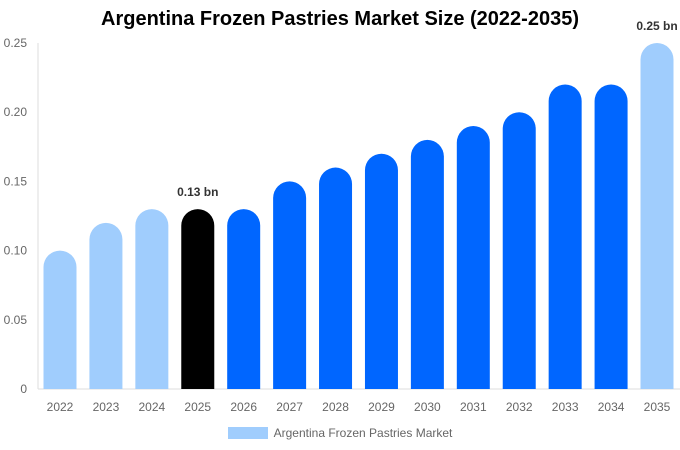  Describe the element at coordinates (16, 43) in the screenshot. I see `y-tick-label: 0.25` at that location.